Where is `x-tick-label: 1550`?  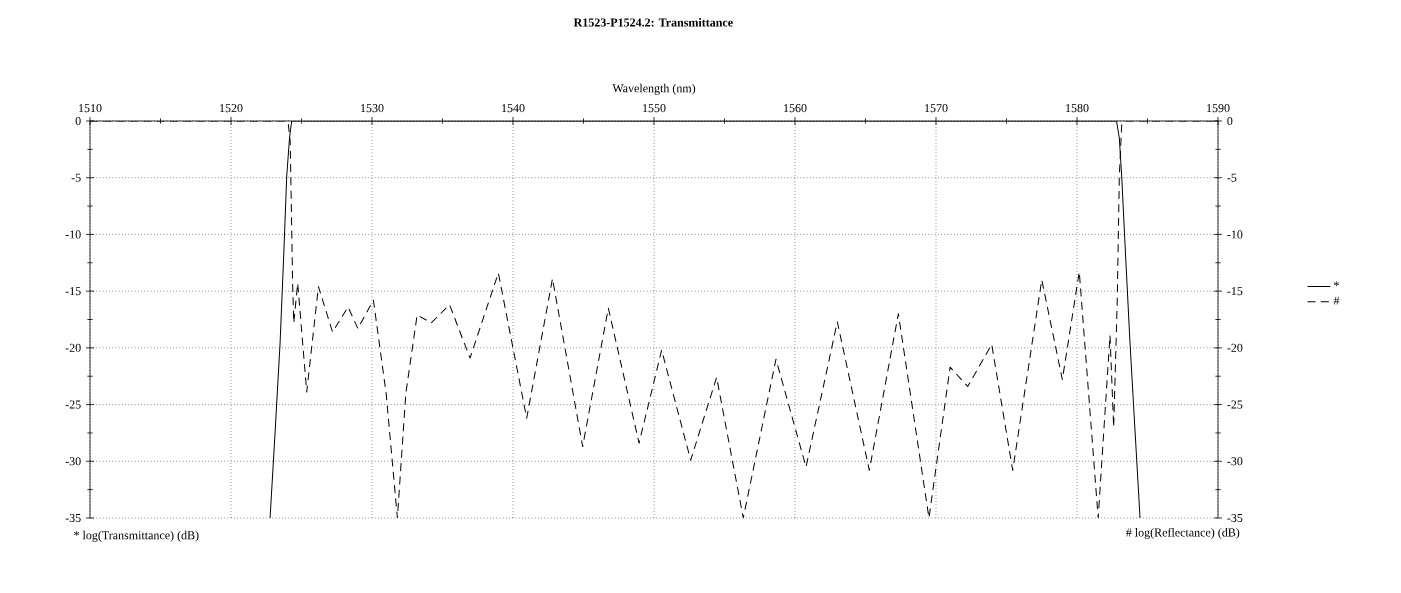 x-tick-label: 1550 is located at coordinates (654, 108).